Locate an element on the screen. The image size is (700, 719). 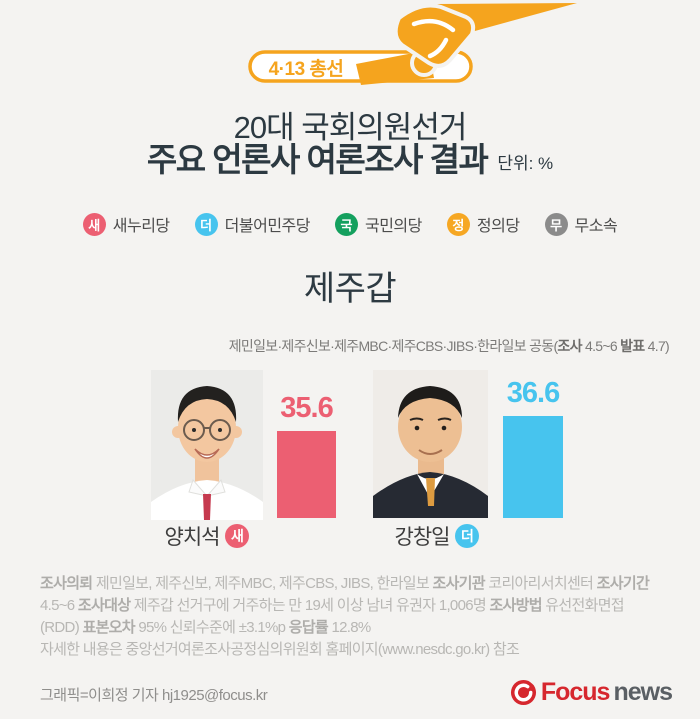
survey-label: 조사기관 is located at coordinates (458, 583).